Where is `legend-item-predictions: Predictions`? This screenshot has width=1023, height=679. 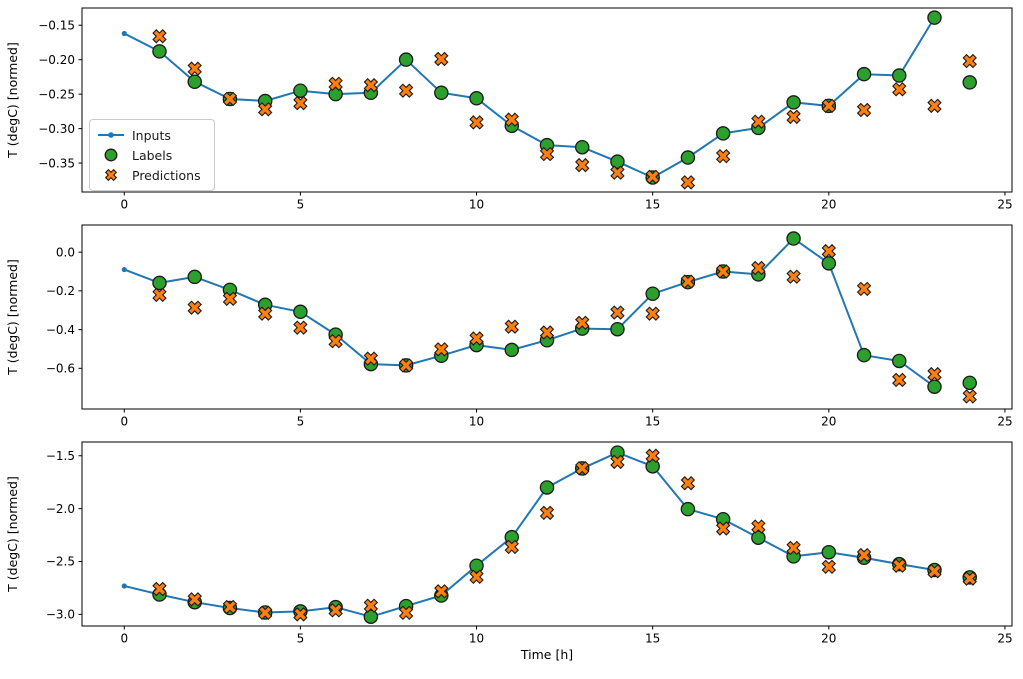 legend-item-predictions: Predictions is located at coordinates (151, 175).